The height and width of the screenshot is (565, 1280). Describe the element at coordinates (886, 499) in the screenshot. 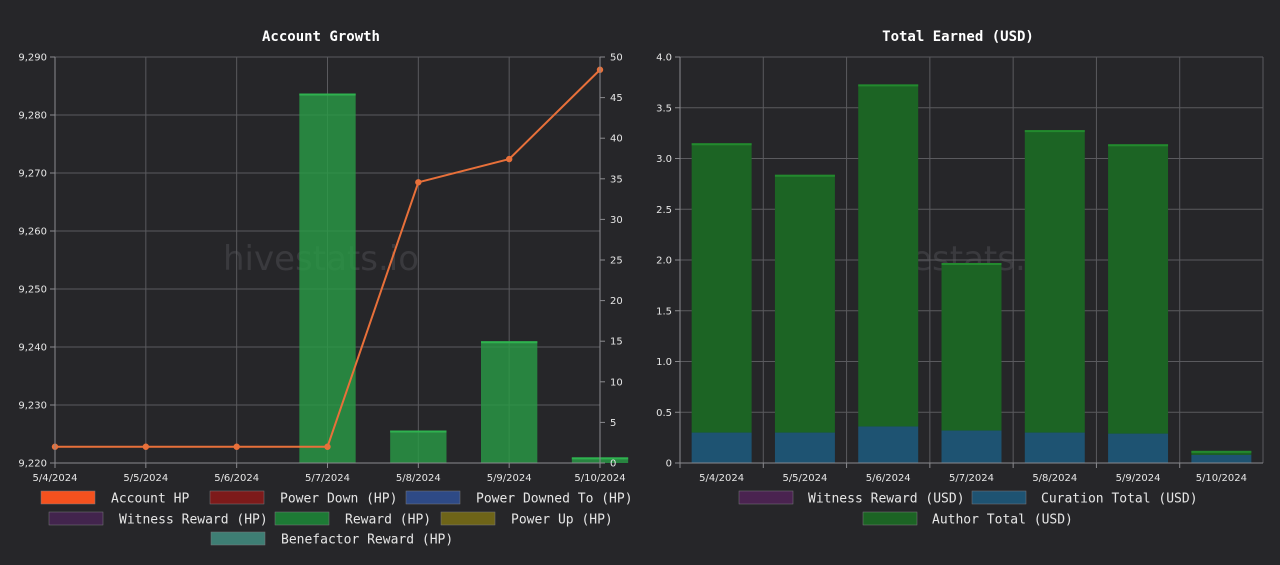

I see `legend-label: Witness Reward (USD)` at that location.